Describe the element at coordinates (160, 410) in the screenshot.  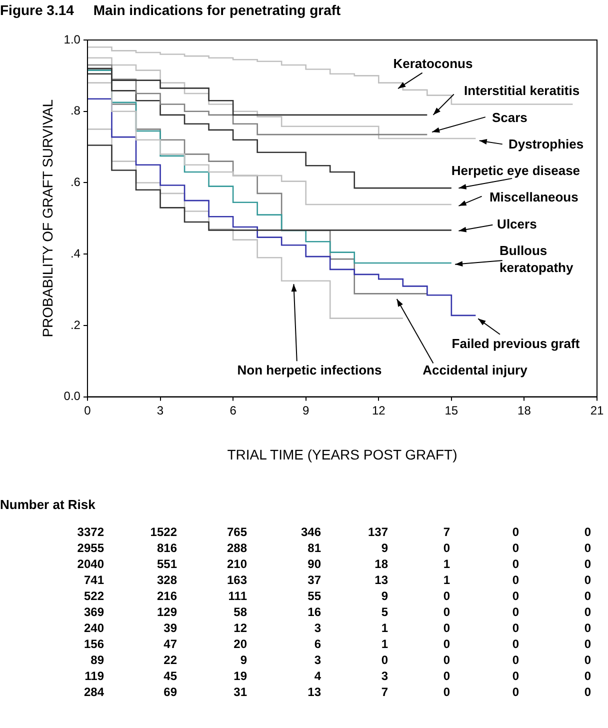
I see `x-tick-label: 3` at that location.